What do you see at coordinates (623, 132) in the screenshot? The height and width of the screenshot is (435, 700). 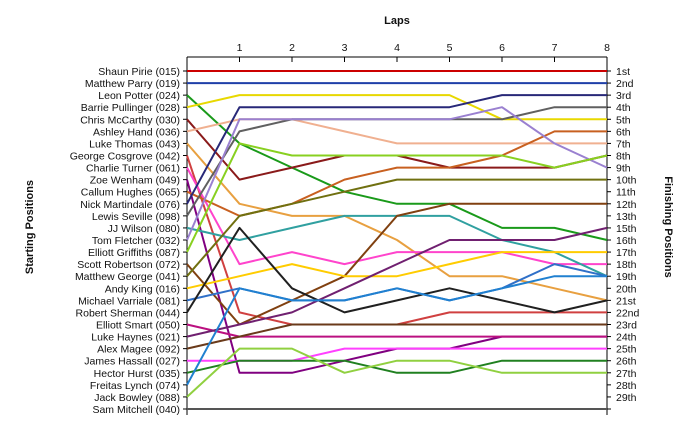 I see `finishing-position-label: 6th` at bounding box center [623, 132].